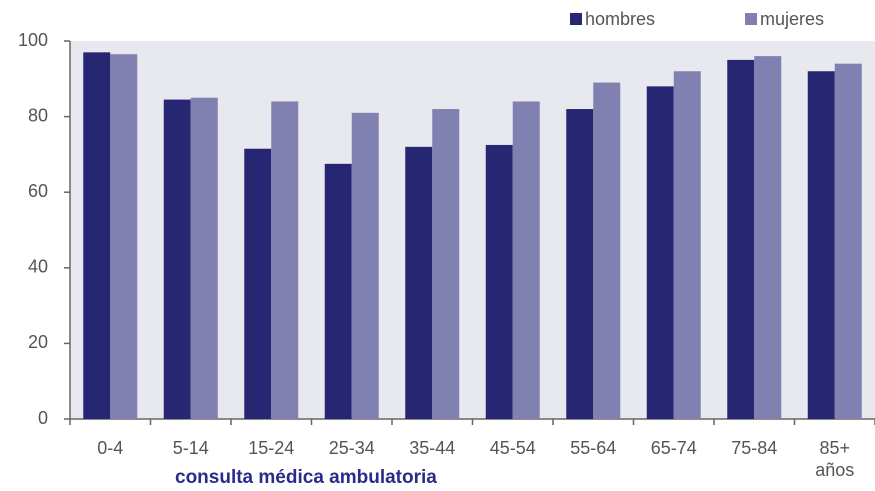 The image size is (875, 491). Describe the element at coordinates (754, 448) in the screenshot. I see `x-tick-label: 75-84` at that location.